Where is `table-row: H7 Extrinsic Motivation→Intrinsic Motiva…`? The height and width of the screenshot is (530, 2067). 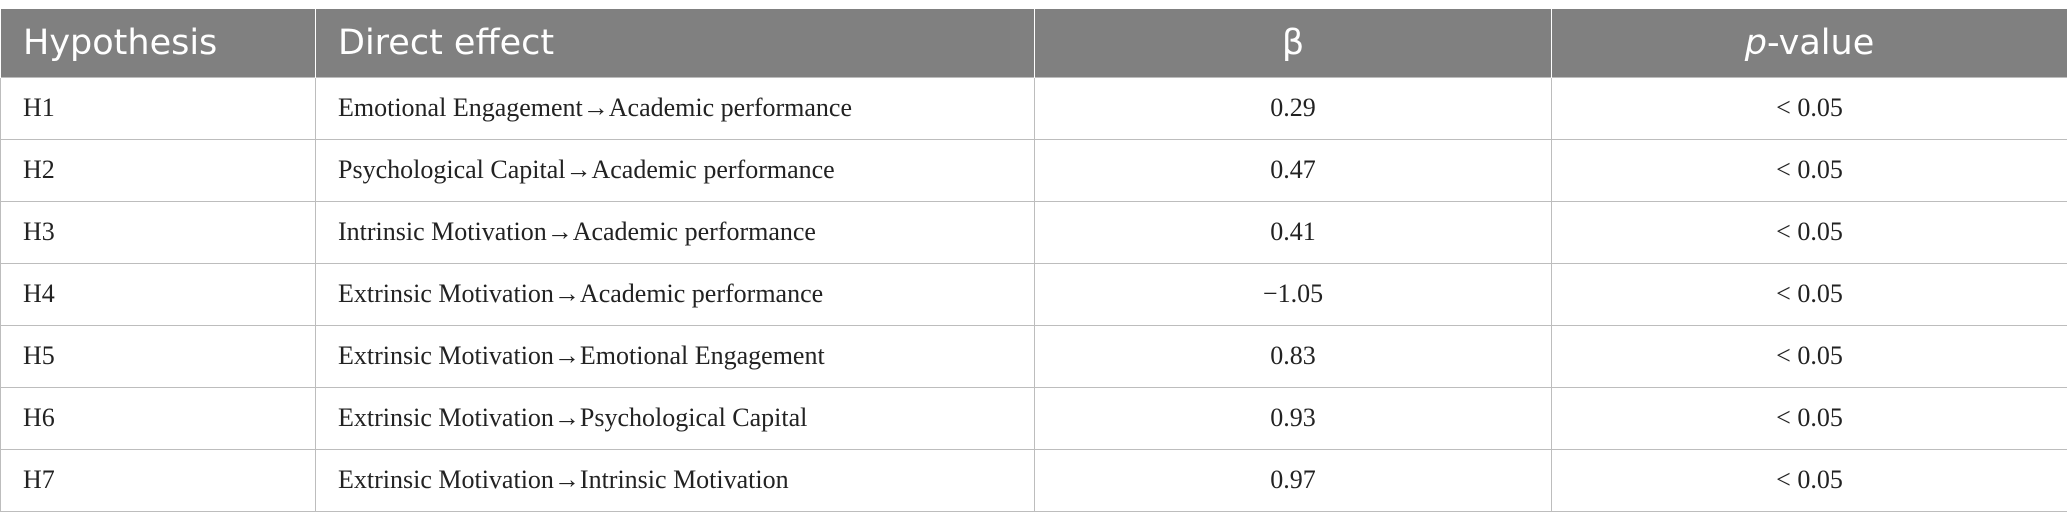
table-row: H7 Extrinsic Motivation→Intrinsic Motiva… is located at coordinates (1033, 480).